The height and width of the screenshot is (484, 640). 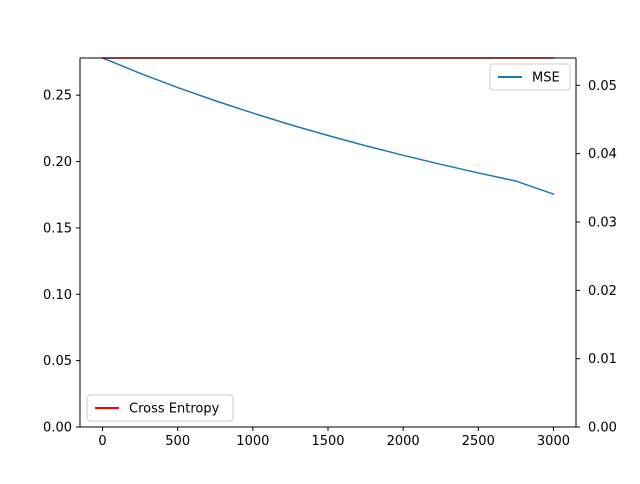 What do you see at coordinates (57, 228) in the screenshot?
I see `y-left-tick-label: 0.15` at bounding box center [57, 228].